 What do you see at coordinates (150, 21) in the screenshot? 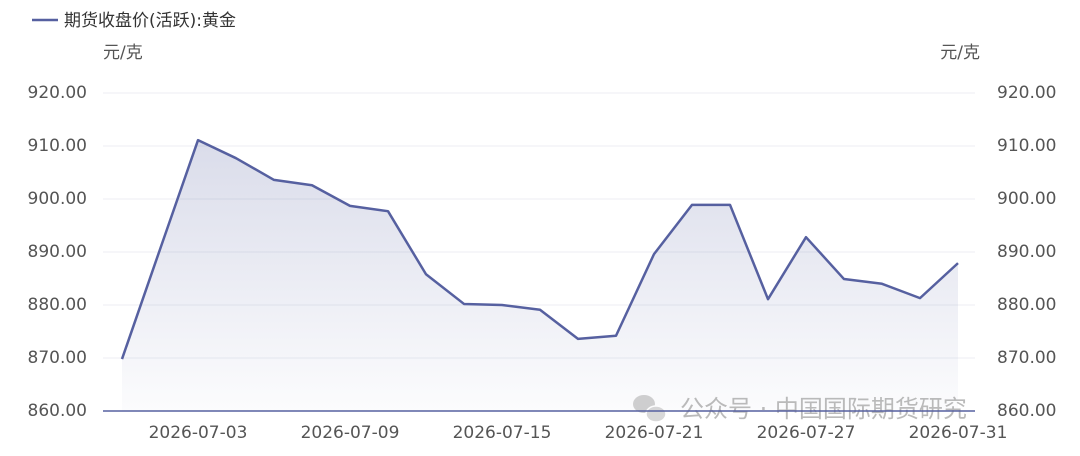
I see `legend-label: 期货收盘价(活跃):黄金` at bounding box center [150, 21].